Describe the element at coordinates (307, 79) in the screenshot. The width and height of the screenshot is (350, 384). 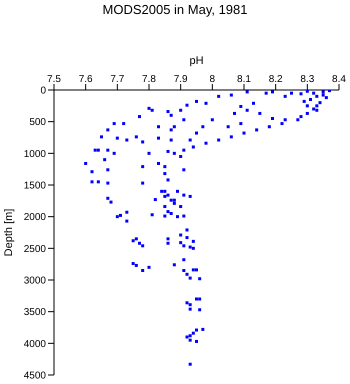
I see `x-tick-label: 8.3` at that location.